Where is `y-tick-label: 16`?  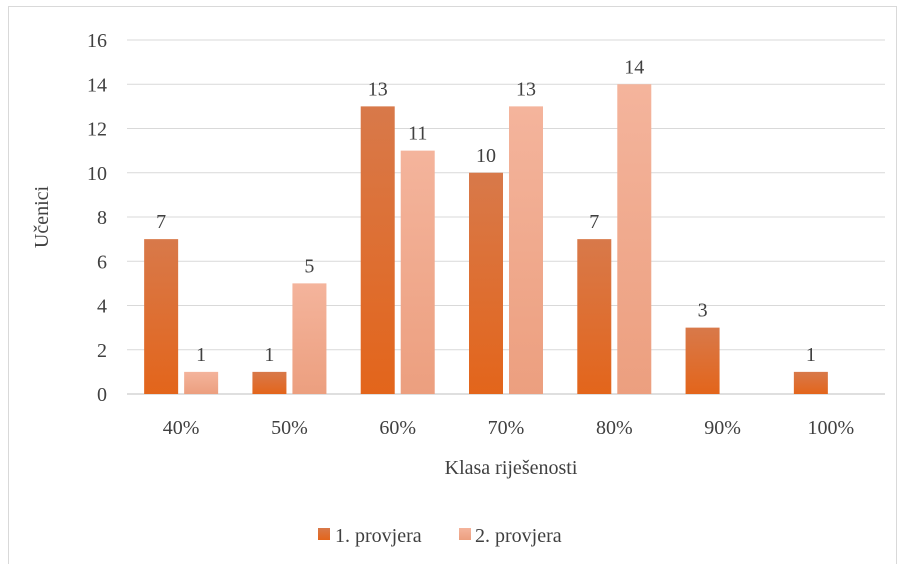 y-tick-label: 16 is located at coordinates (97, 41).